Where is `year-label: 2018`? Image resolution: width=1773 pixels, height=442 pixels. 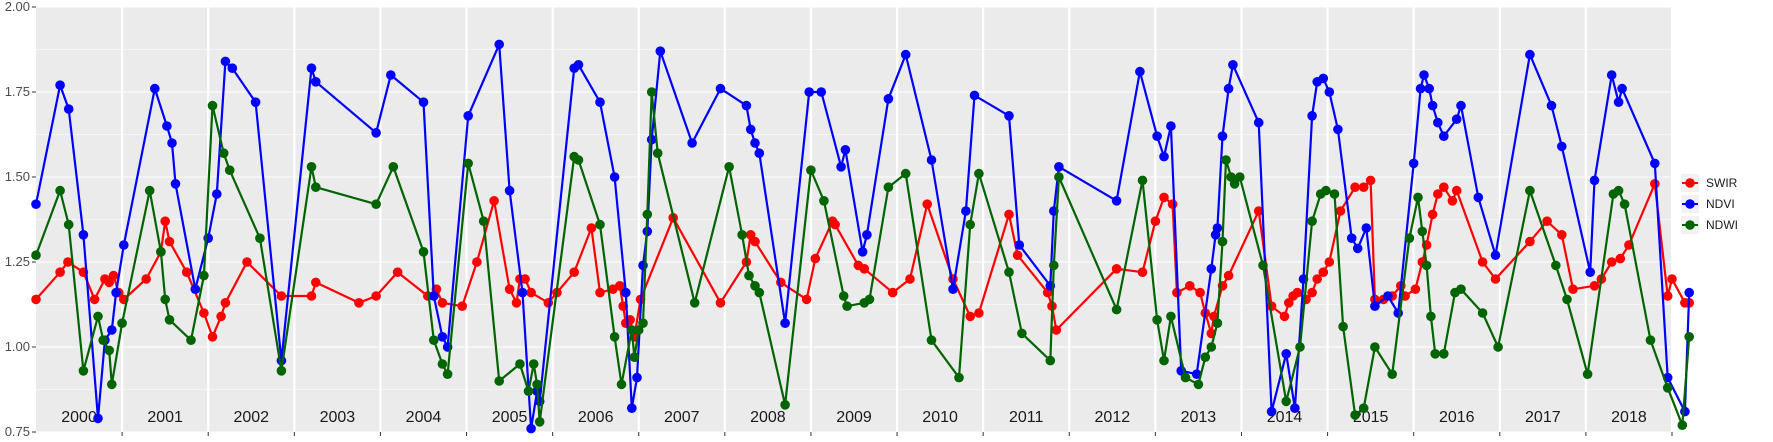
year-label: 2018 is located at coordinates (1629, 417).